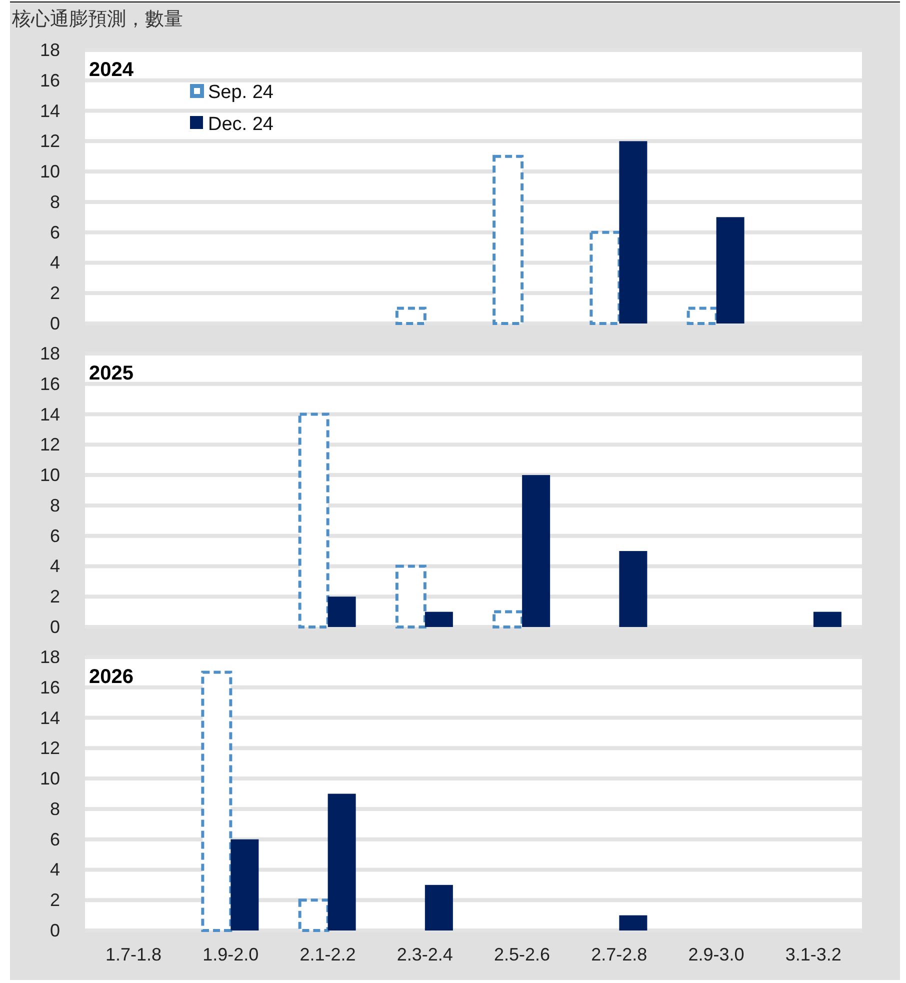 This screenshot has height=983, width=906. I want to click on x-tick-label: 2.5-2.6, so click(522, 954).